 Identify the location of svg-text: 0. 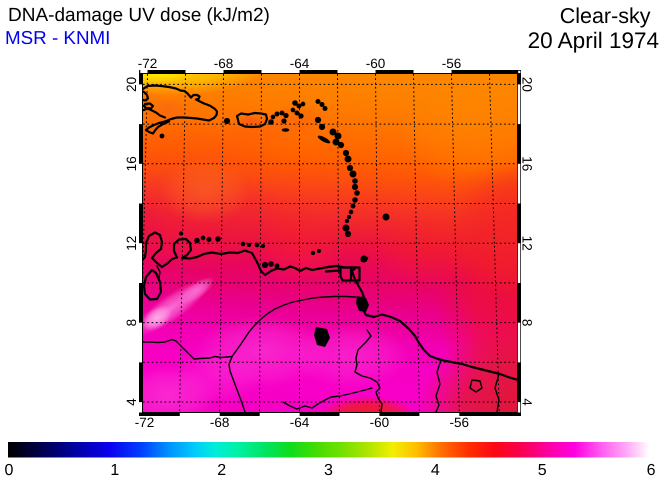
(9, 470).